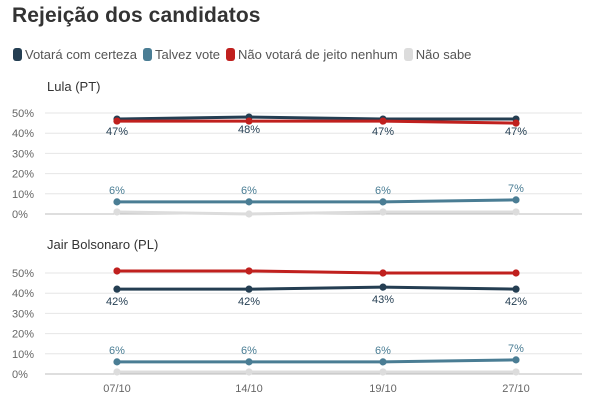 The height and width of the screenshot is (415, 600). I want to click on legend-item-votara: Votará com certeza, so click(75, 54).